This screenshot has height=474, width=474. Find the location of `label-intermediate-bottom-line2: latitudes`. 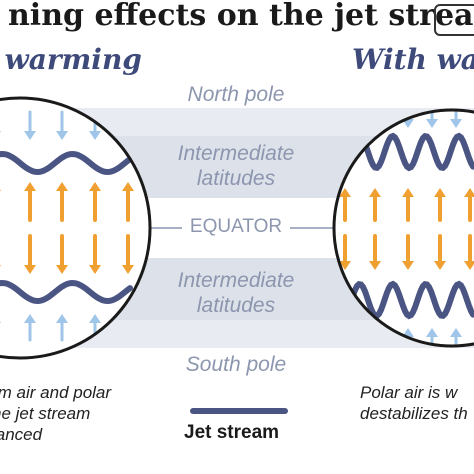

label-intermediate-bottom-line2: latitudes is located at coordinates (236, 305).